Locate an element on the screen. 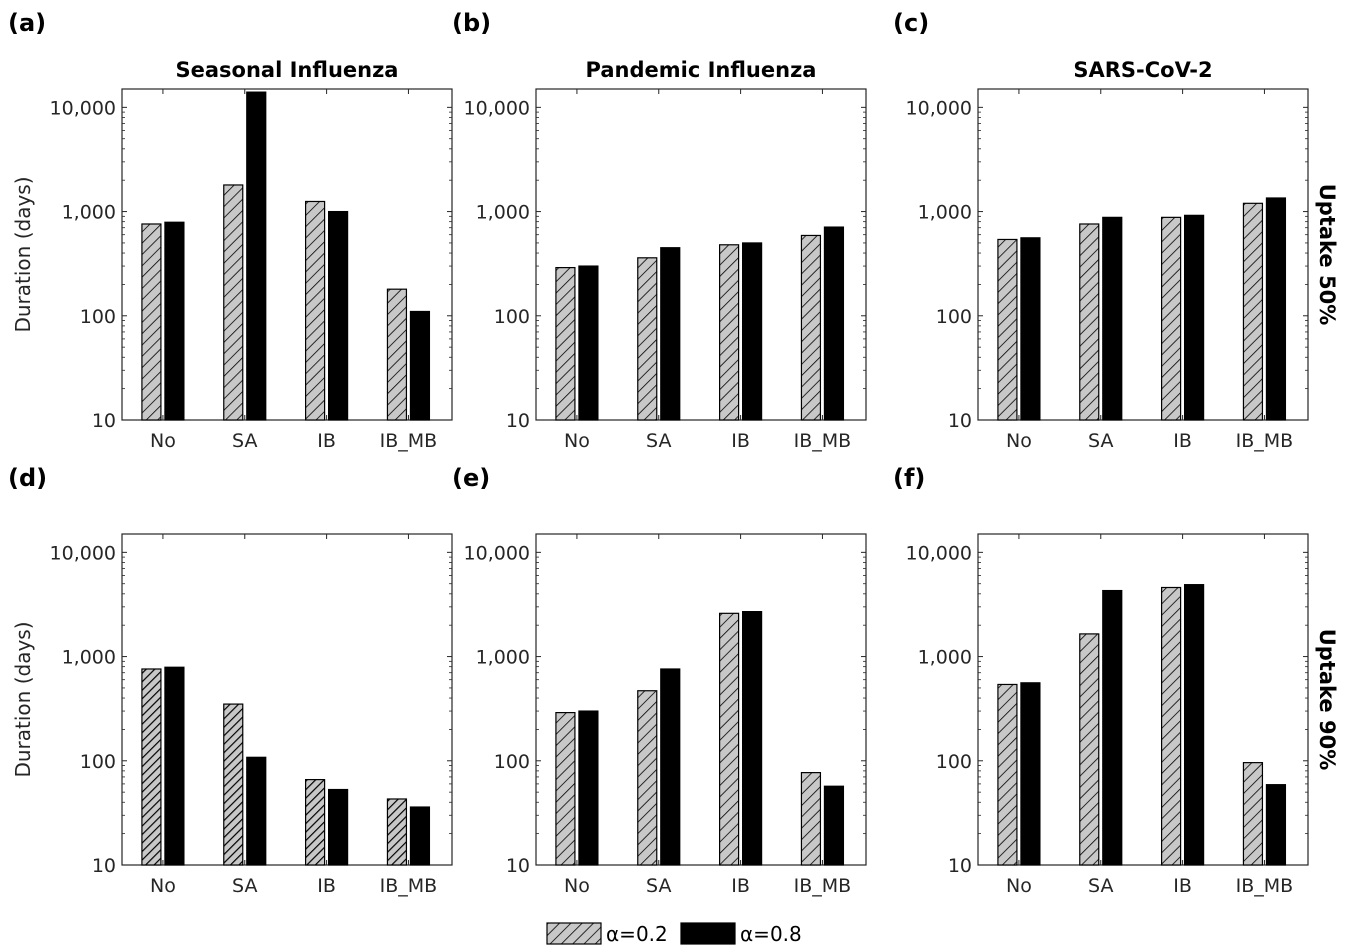  row-label: Uptake 90% is located at coordinates (1327, 700).